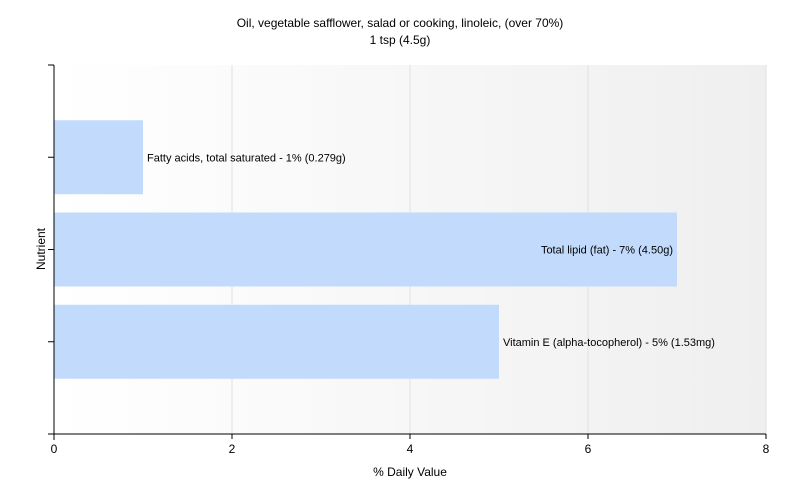 This screenshot has width=800, height=500. What do you see at coordinates (54, 449) in the screenshot?
I see `x-tick-label: 0` at bounding box center [54, 449].